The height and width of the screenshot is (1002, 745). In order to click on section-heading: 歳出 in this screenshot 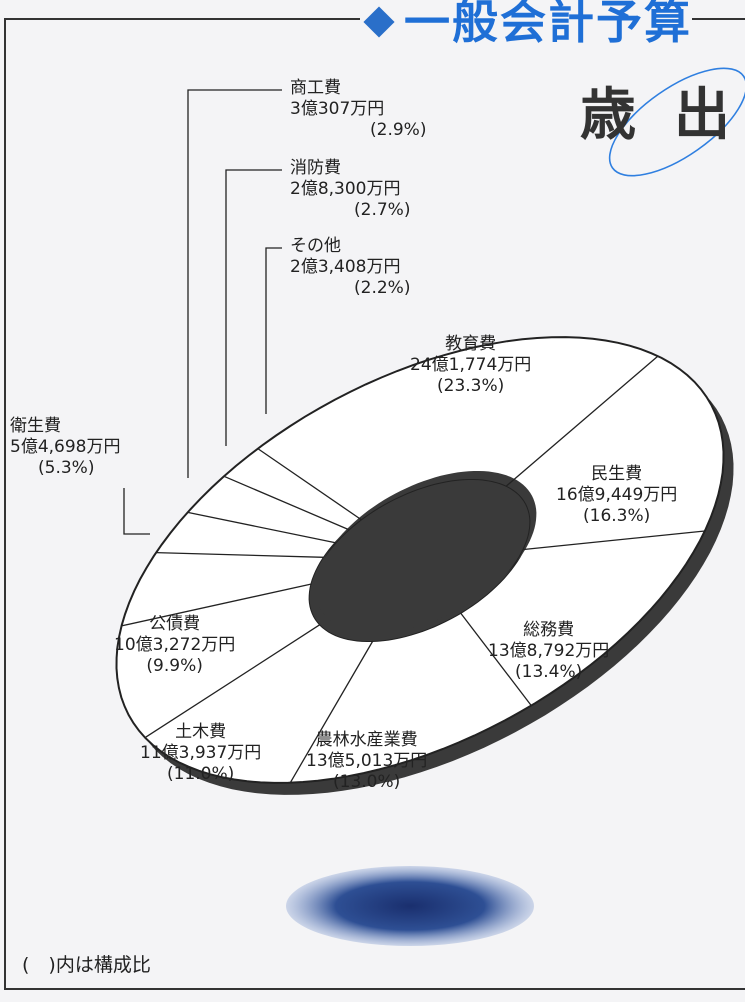, I will do `click(662, 115)`.